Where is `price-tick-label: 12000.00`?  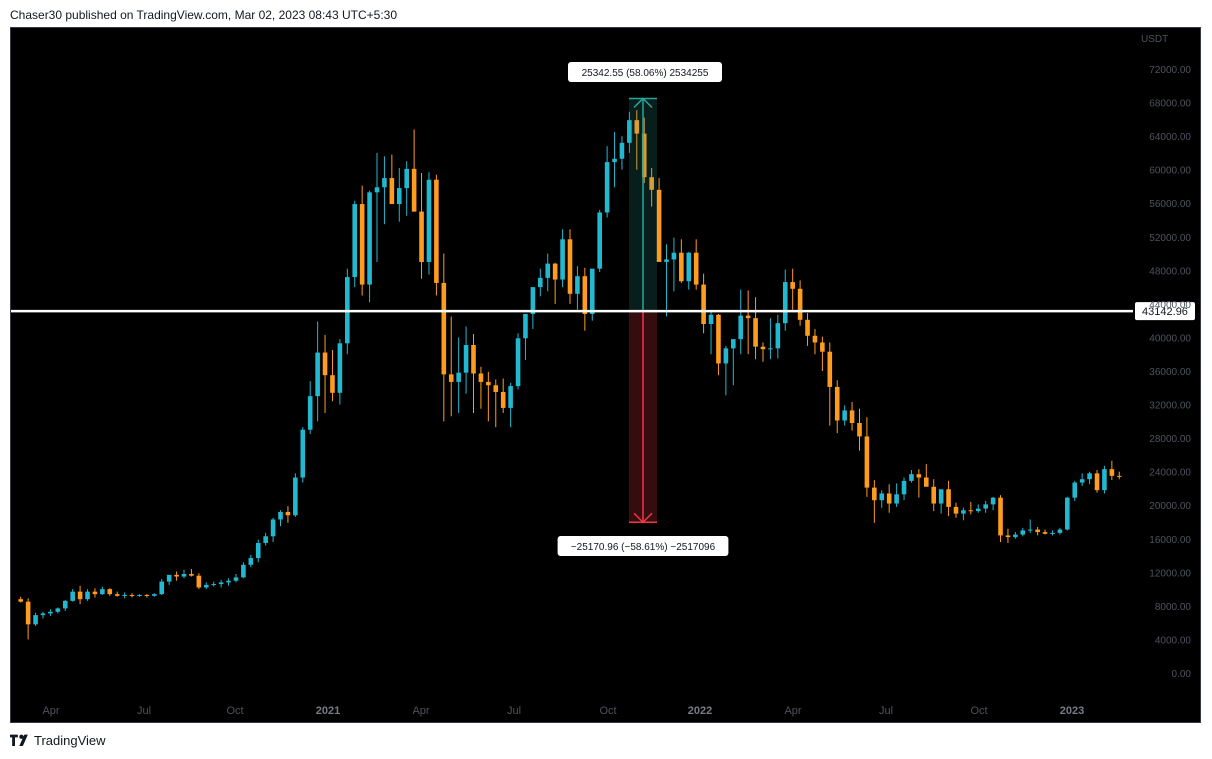
price-tick-label: 12000.00 is located at coordinates (1170, 573).